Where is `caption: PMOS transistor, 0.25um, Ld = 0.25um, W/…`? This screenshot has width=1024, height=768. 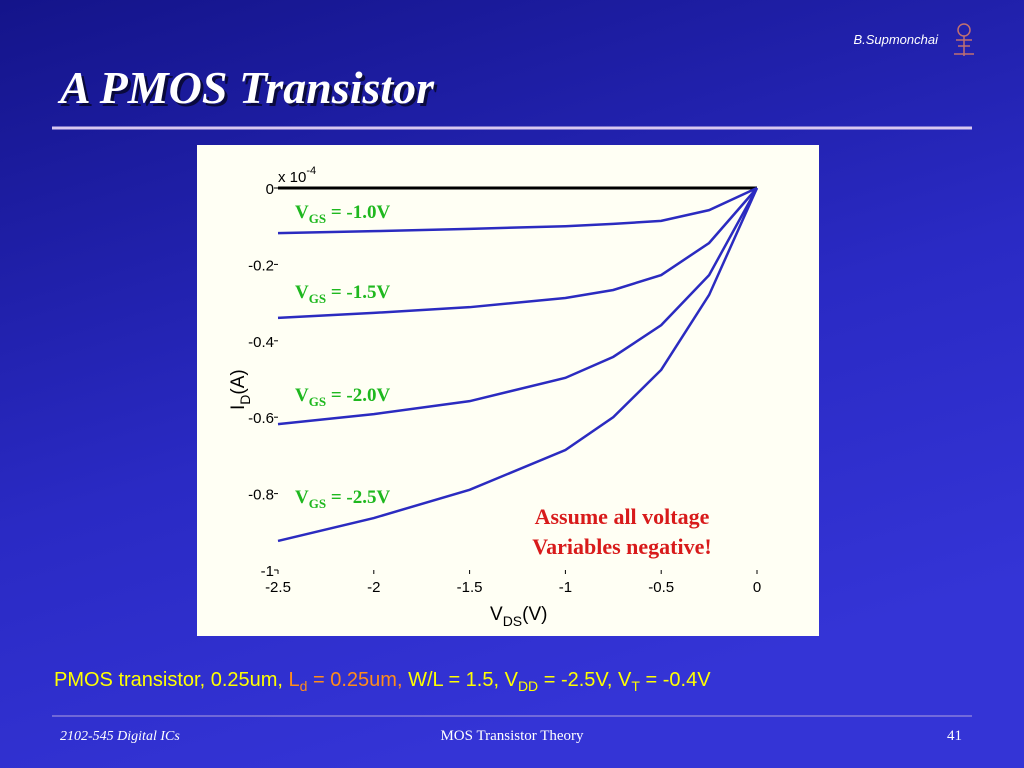 caption: PMOS transistor, 0.25um, Ld = 0.25um, W/… is located at coordinates (382, 681).